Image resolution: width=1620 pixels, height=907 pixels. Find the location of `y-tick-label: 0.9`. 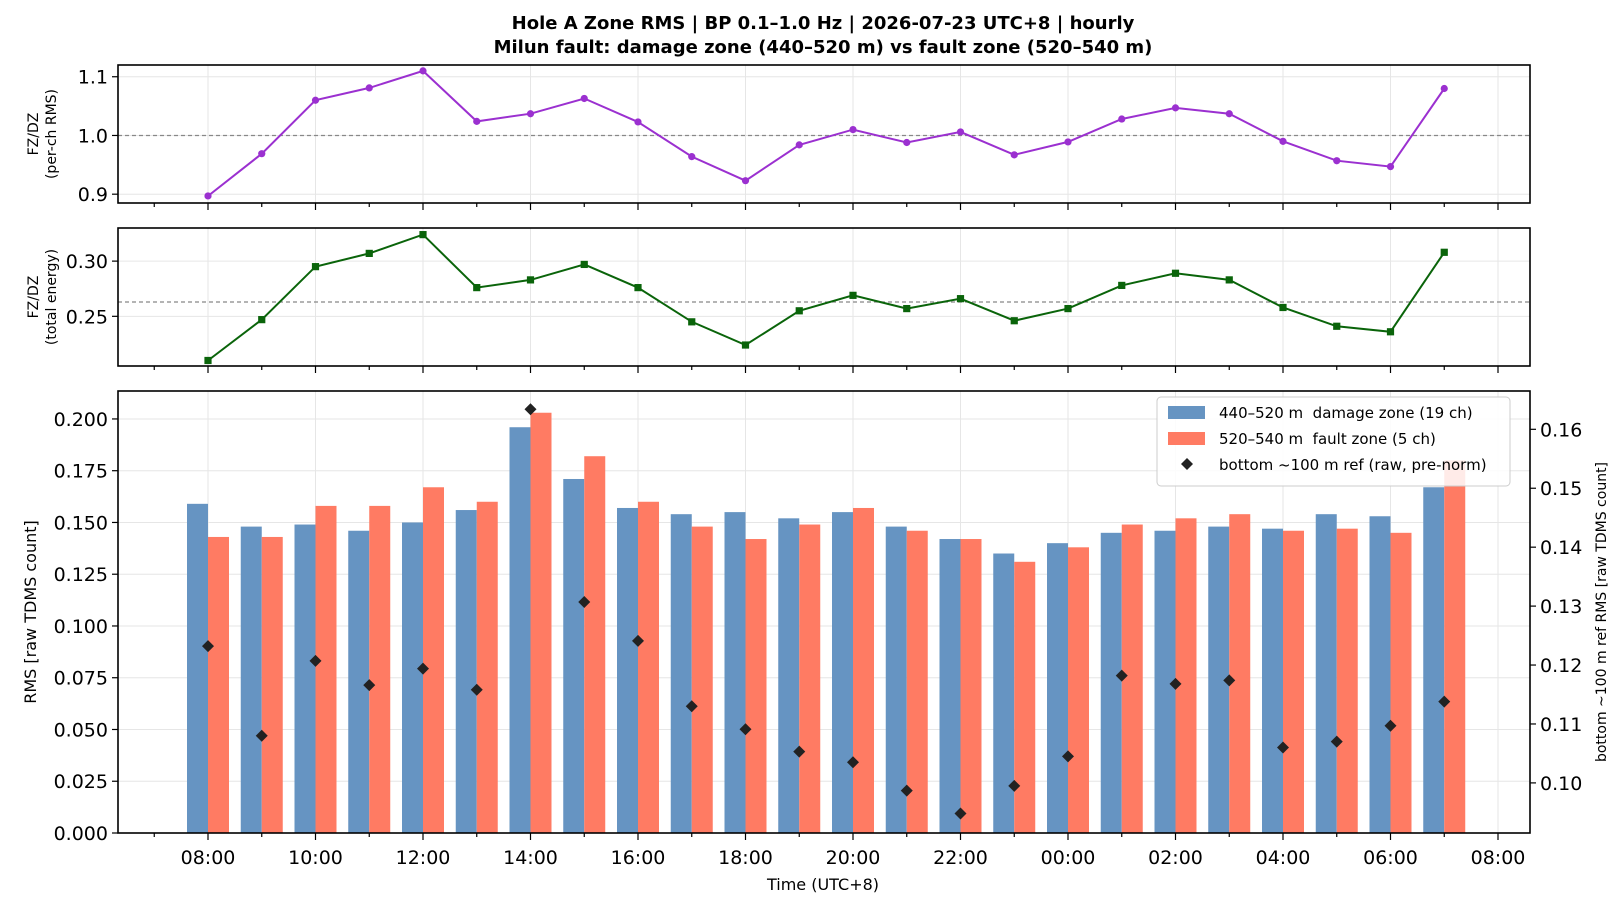

y-tick-label: 0.9 is located at coordinates (93, 195).